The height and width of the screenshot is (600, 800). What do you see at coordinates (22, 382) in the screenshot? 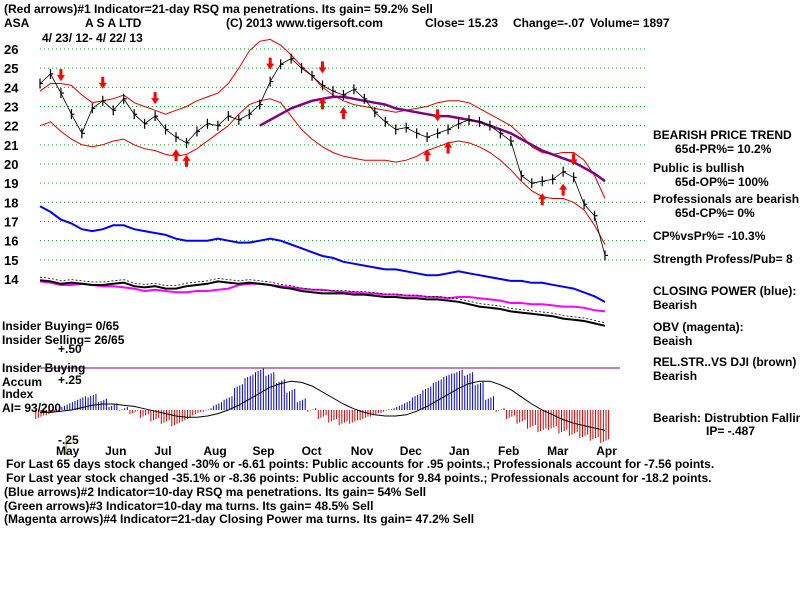
I see `accum-name2: Accum` at bounding box center [22, 382].